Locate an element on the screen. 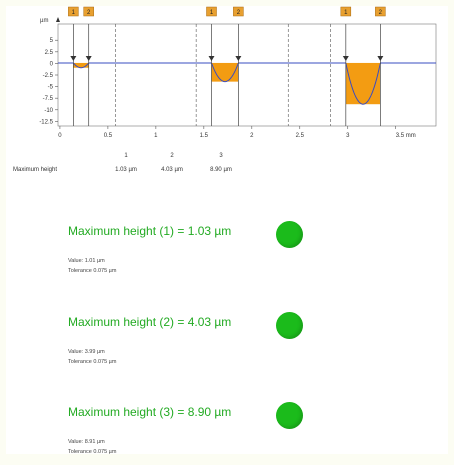  x-tick-label: 2 is located at coordinates (252, 136).